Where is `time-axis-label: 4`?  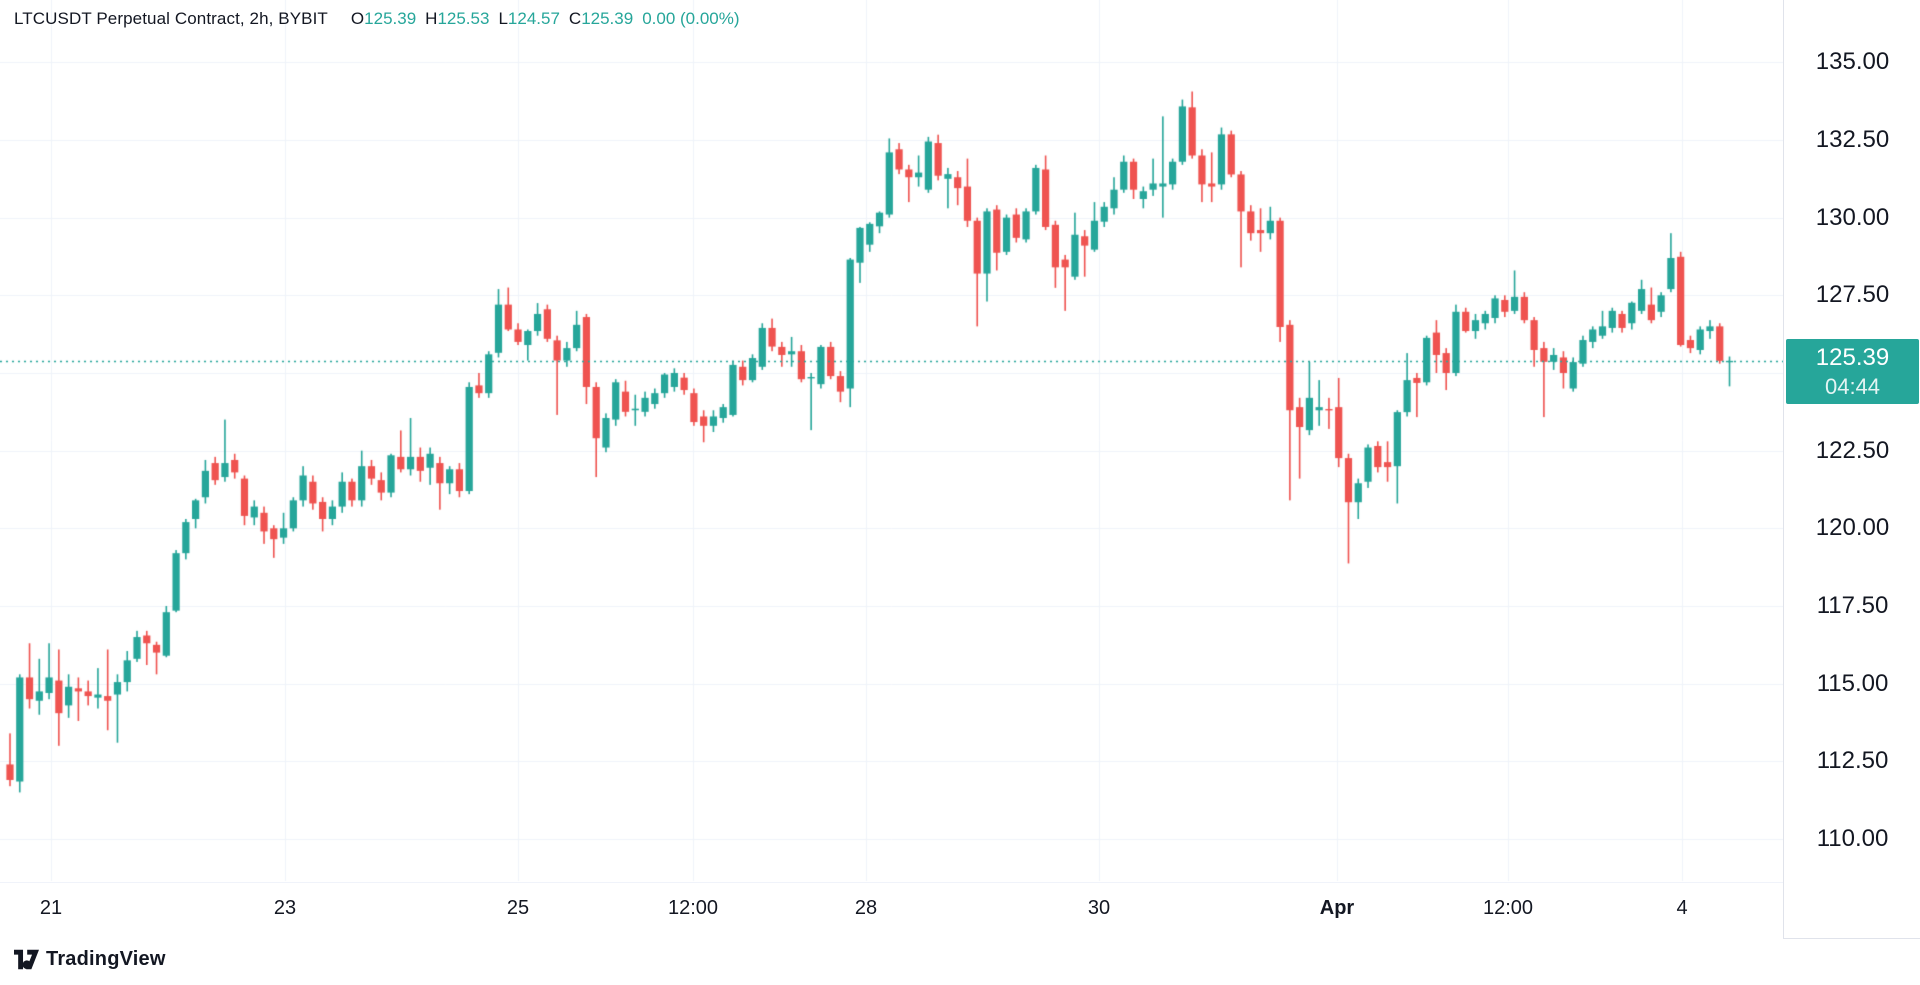 time-axis-label: 4 is located at coordinates (1682, 908).